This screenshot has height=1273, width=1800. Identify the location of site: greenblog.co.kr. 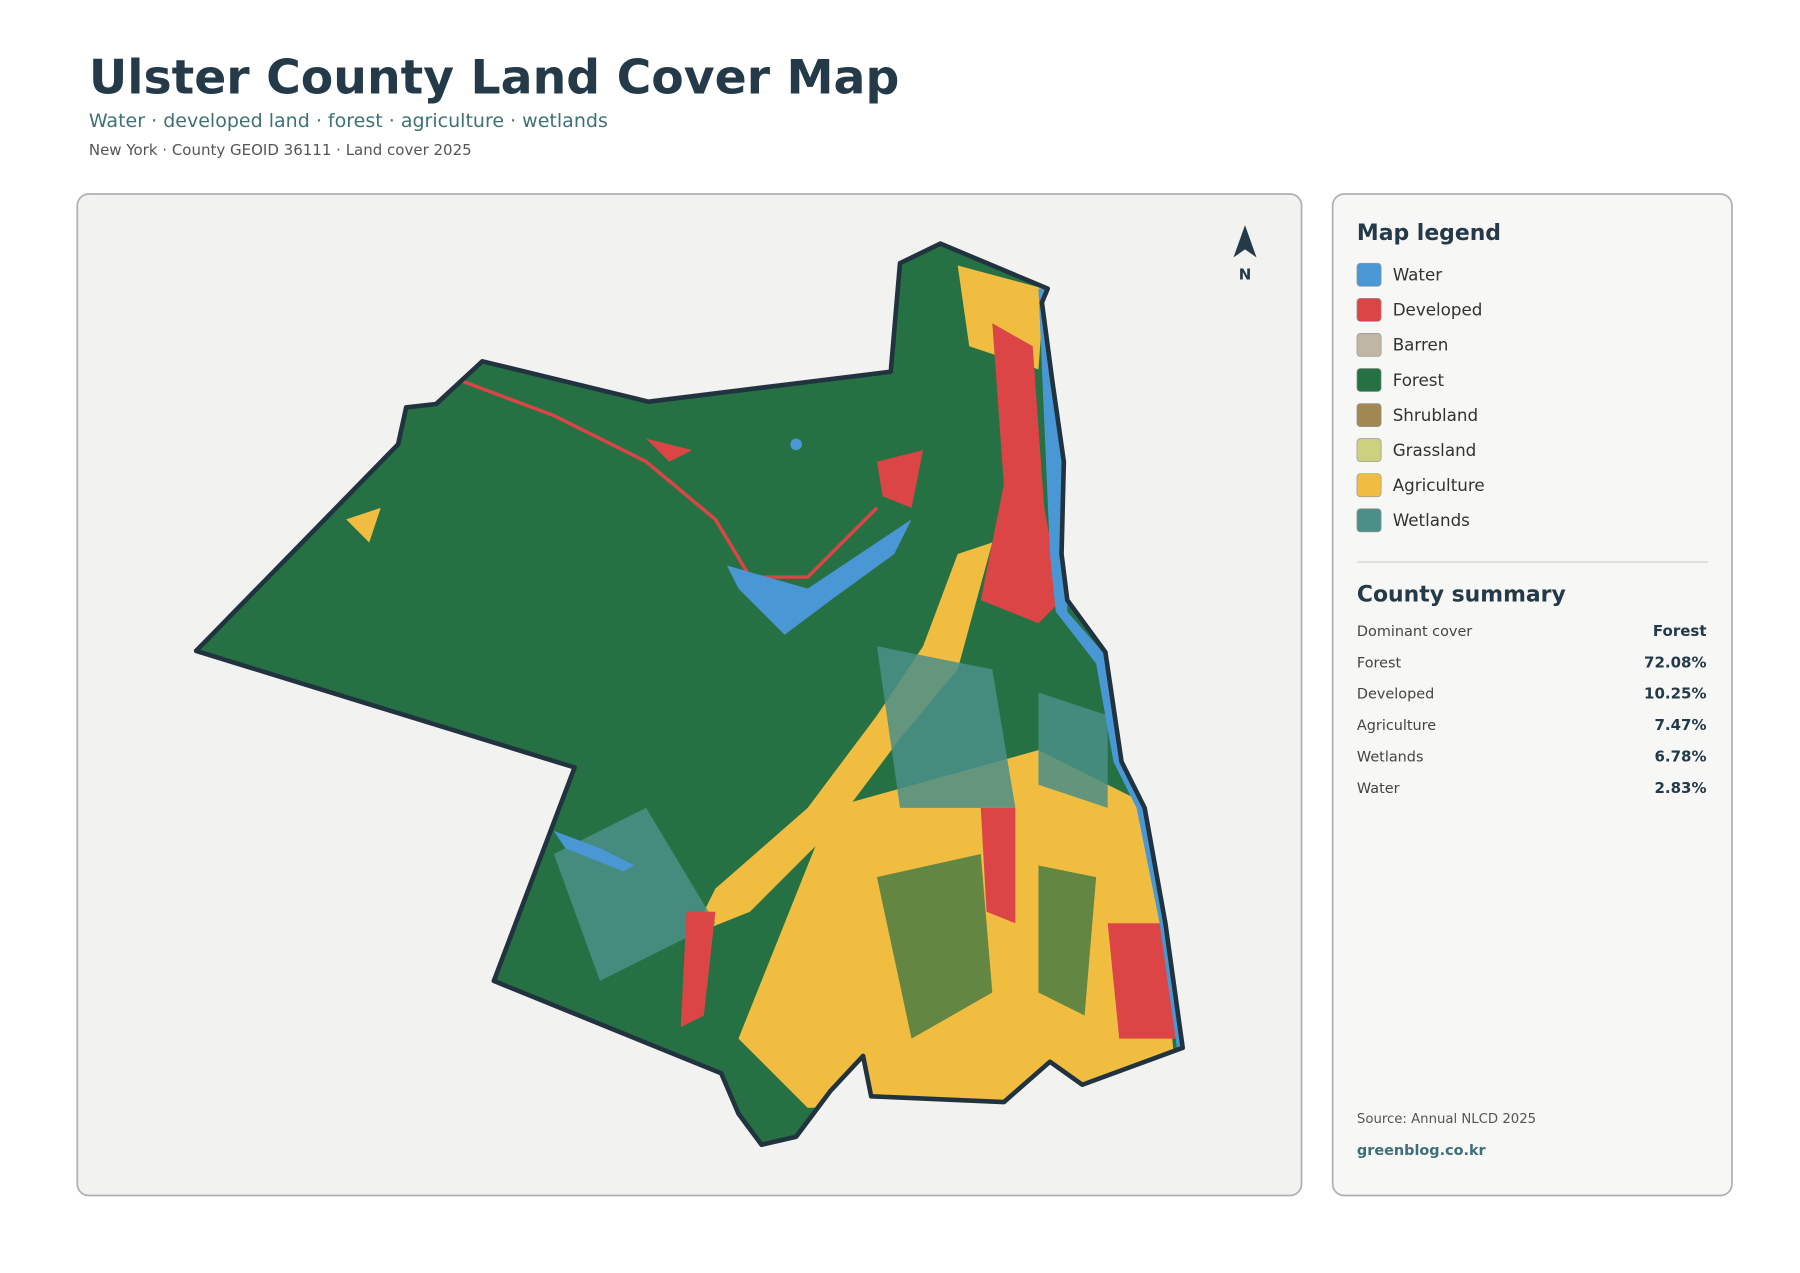
(1422, 1151).